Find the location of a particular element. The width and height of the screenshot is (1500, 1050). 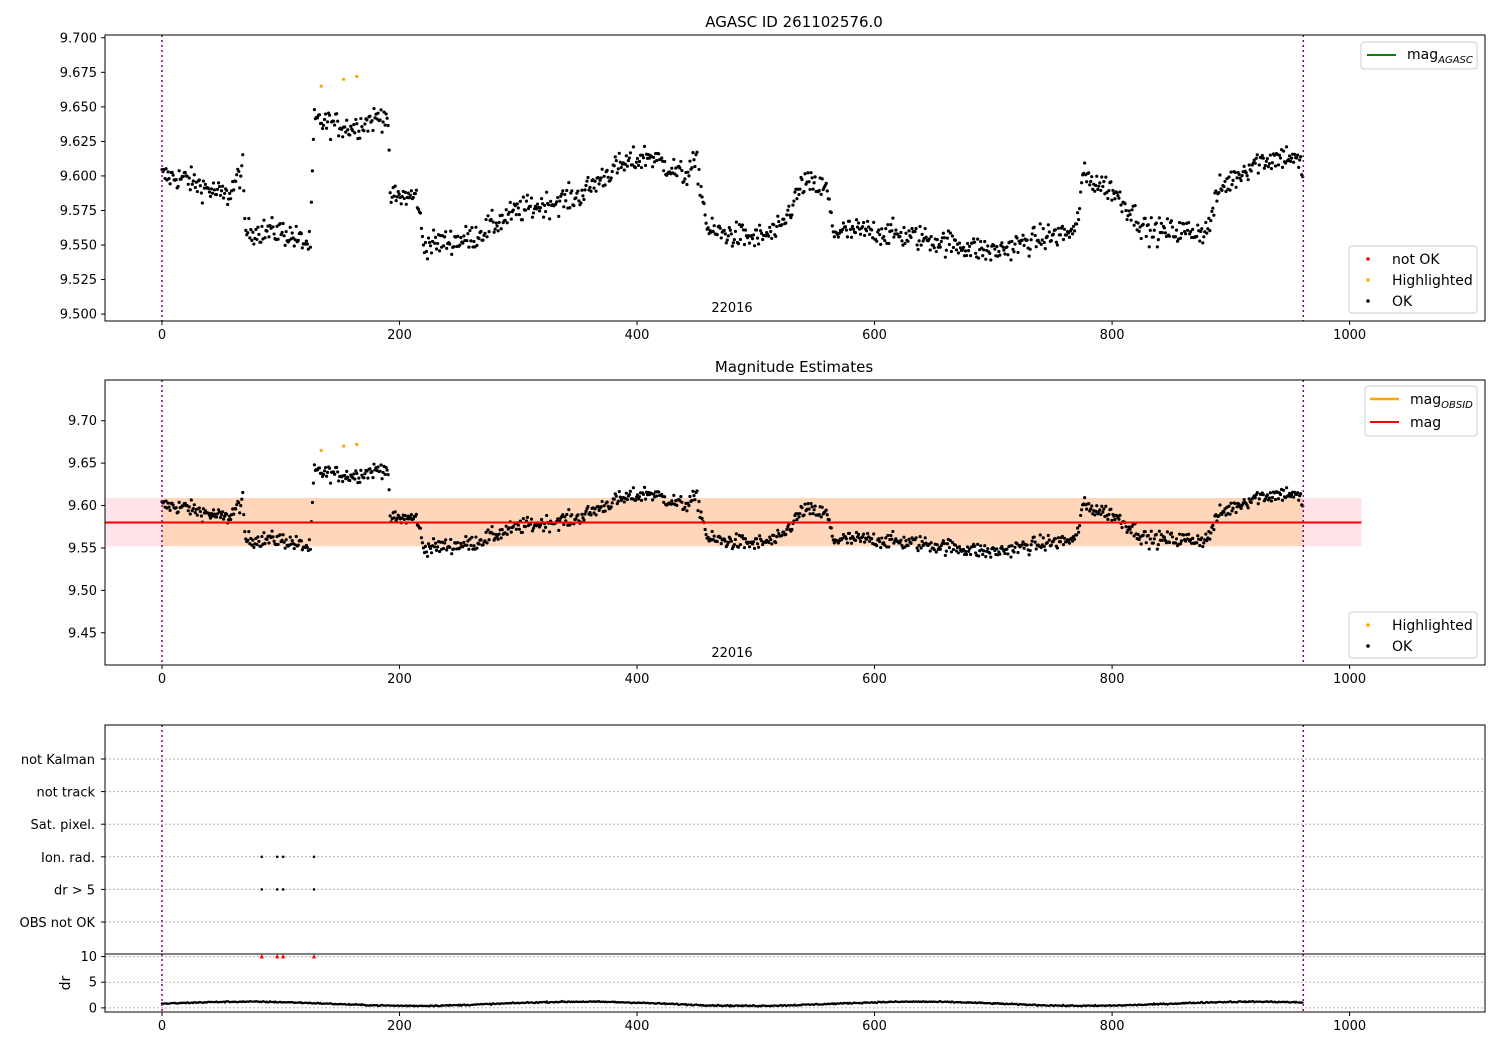

legend-mag-ok-label: OK is located at coordinates (1402, 647).